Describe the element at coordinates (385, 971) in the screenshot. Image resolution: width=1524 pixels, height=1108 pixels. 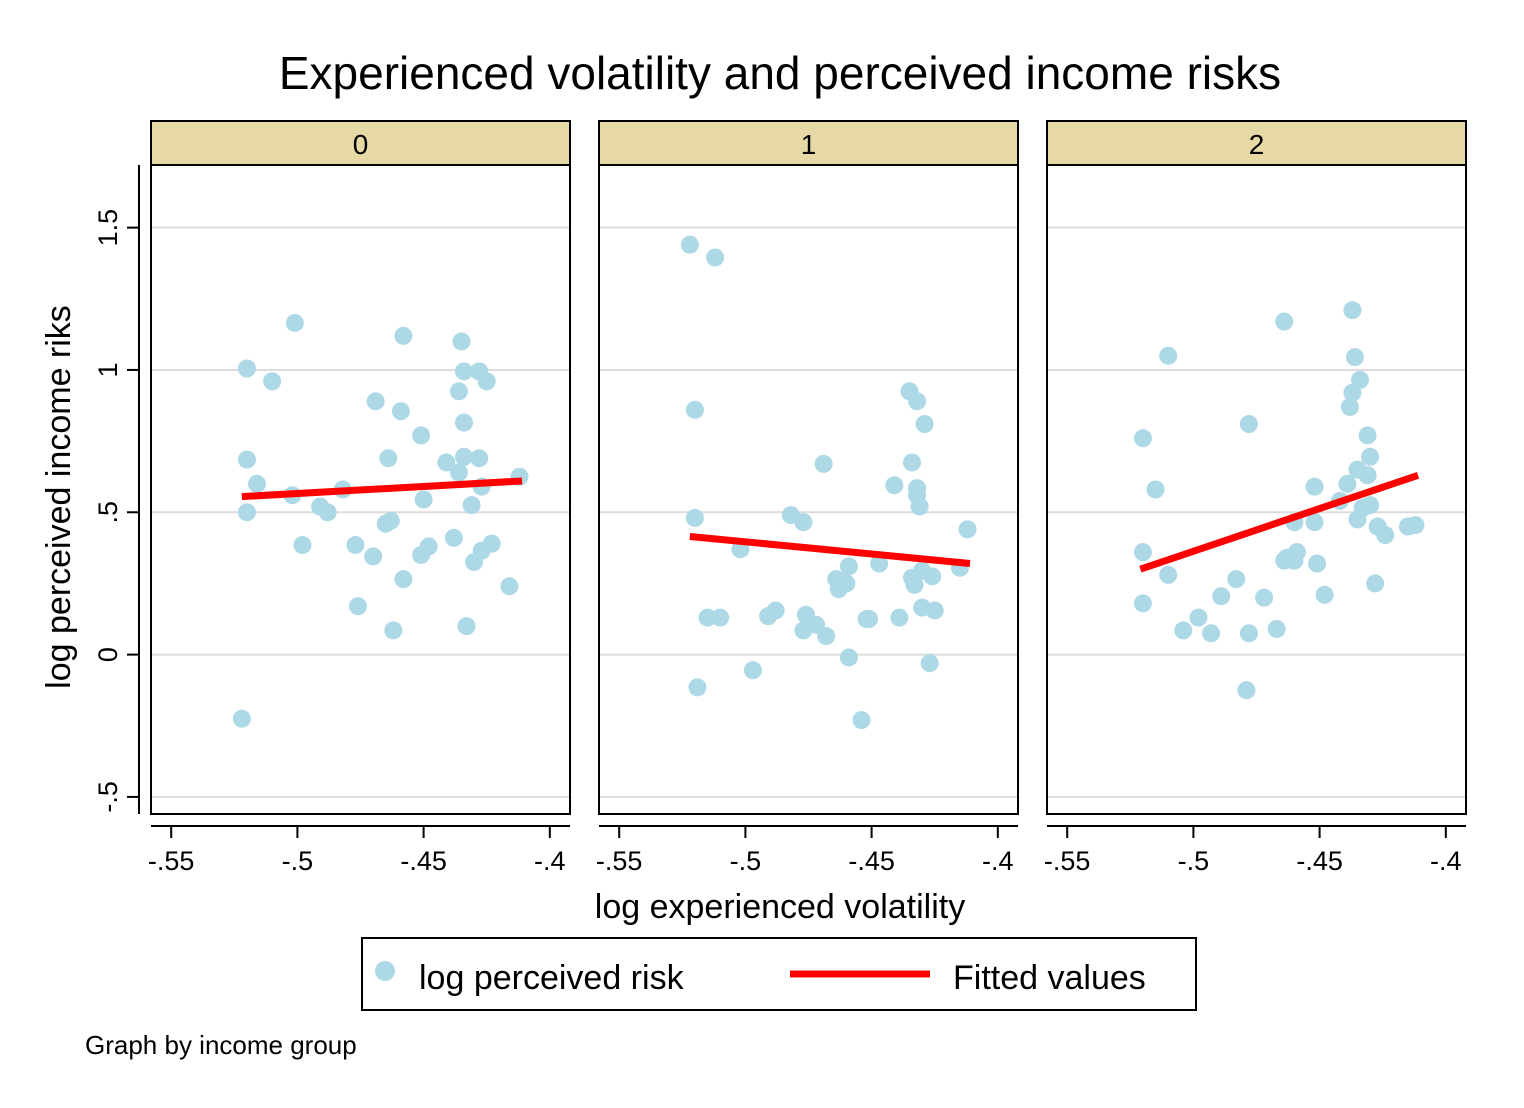
I see `legend-scatter-marker` at that location.